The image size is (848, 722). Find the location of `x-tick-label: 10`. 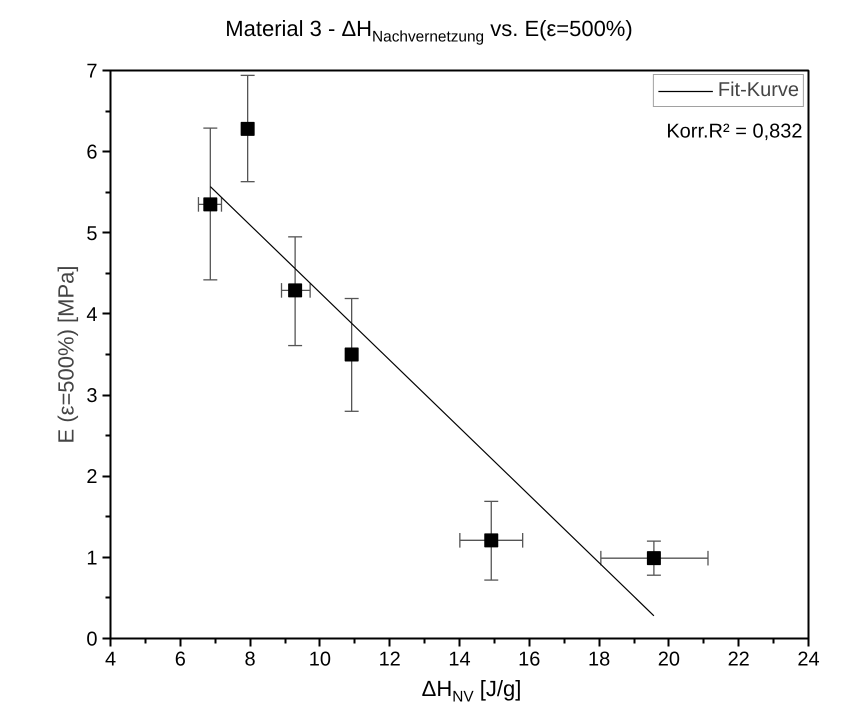

x-tick-label: 10 is located at coordinates (320, 659).